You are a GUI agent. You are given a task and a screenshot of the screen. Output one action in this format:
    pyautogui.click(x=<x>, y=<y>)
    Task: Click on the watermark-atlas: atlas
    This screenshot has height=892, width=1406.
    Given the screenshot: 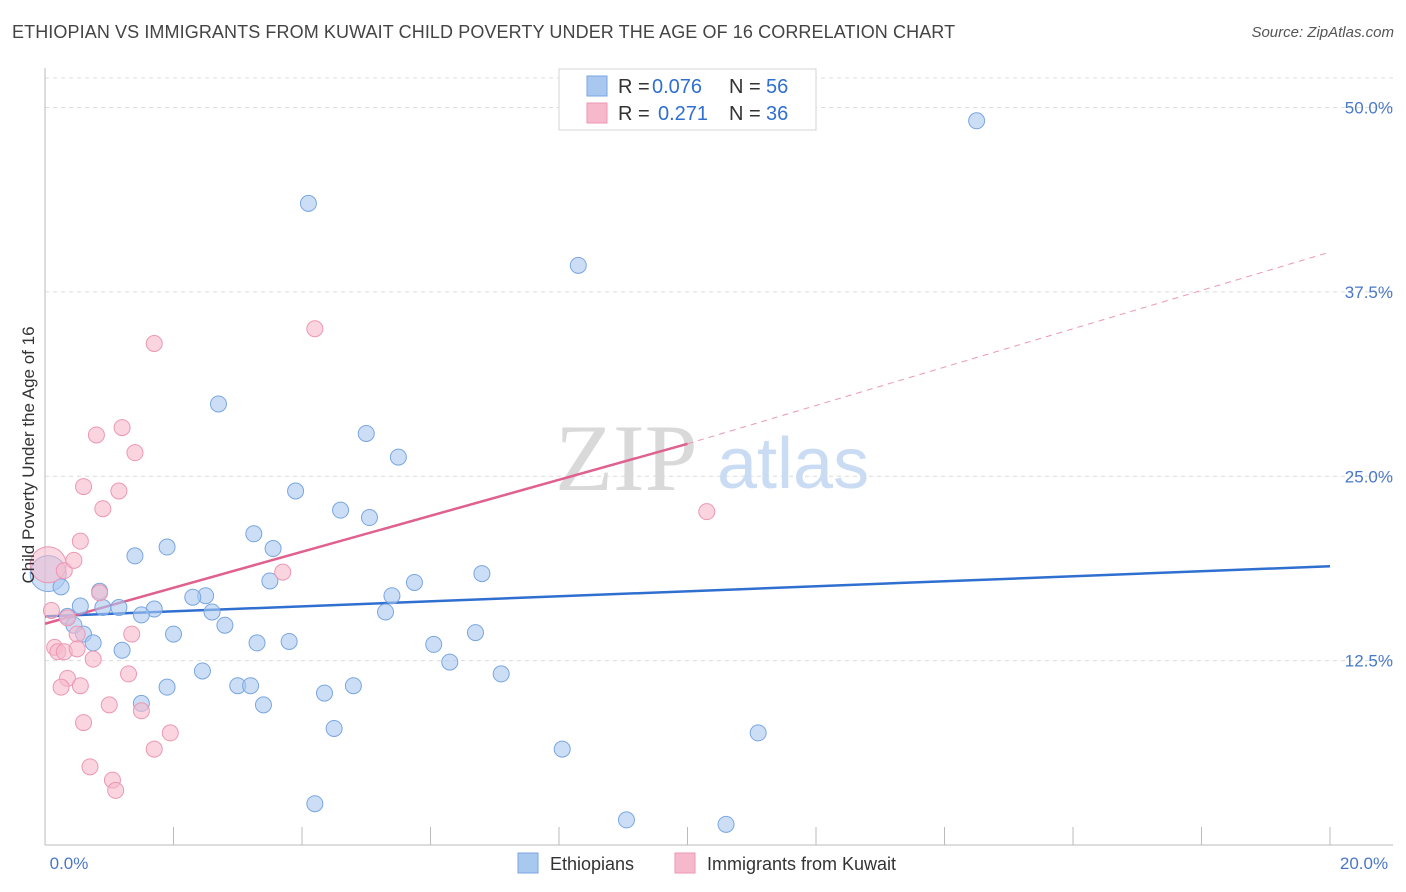 What is the action you would take?
    pyautogui.click(x=793, y=464)
    